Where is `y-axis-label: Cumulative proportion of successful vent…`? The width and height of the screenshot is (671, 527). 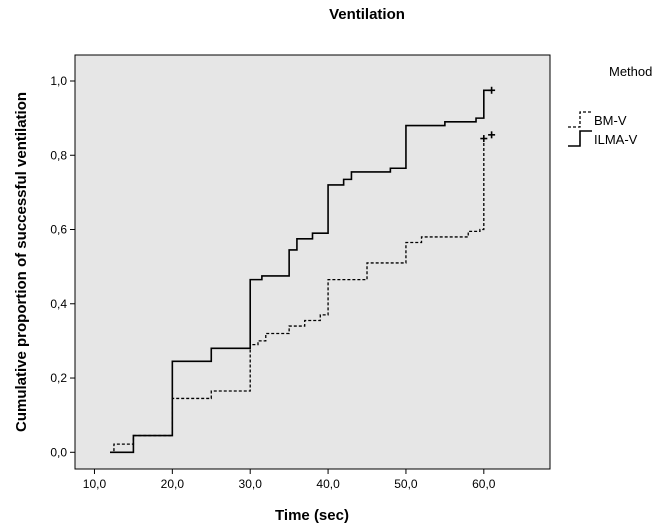 y-axis-label: Cumulative proportion of successful vent… is located at coordinates (21, 262).